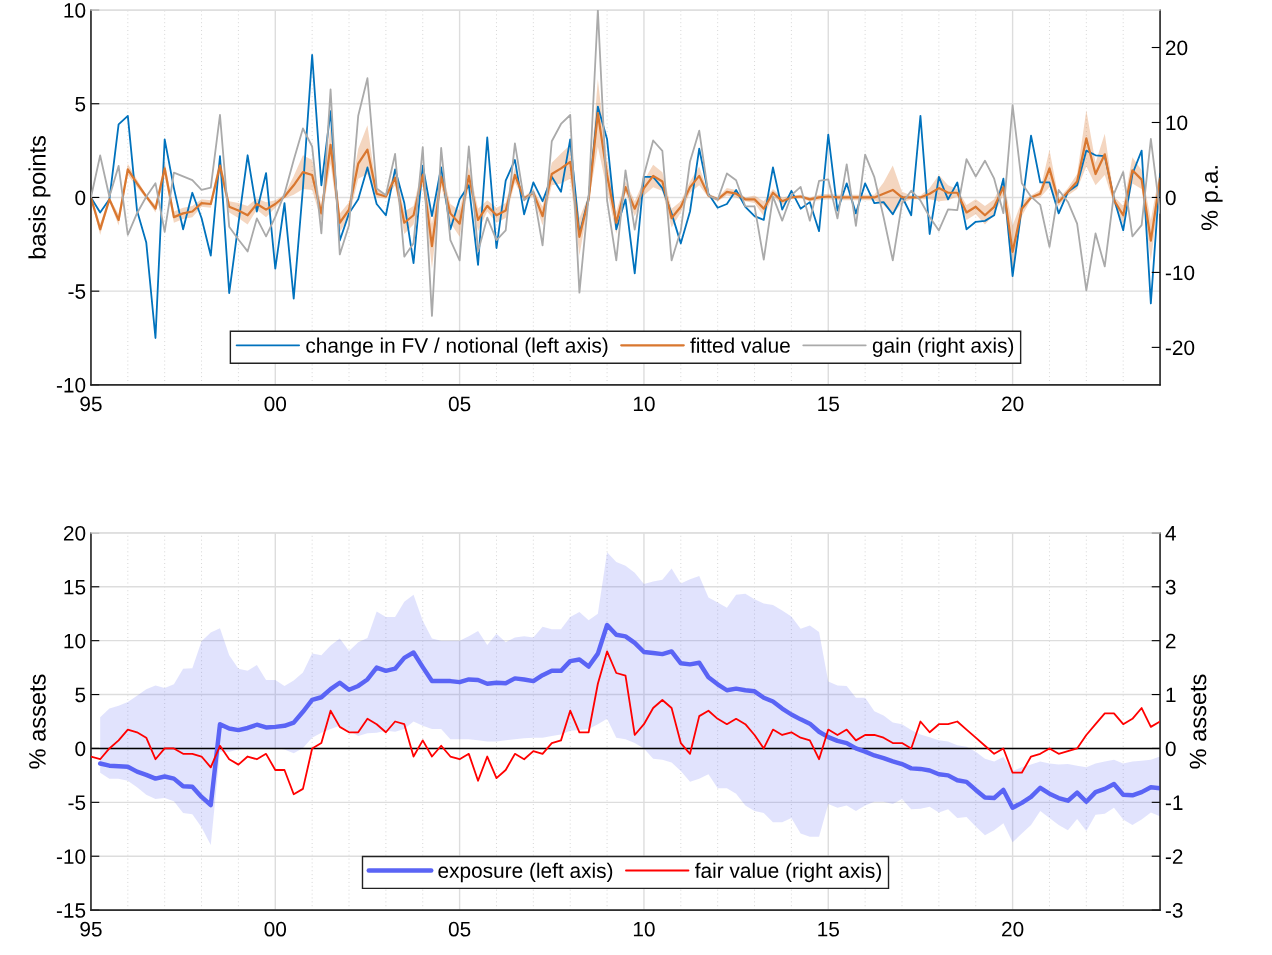  What do you see at coordinates (1170, 641) in the screenshot?
I see `y2-tick-label: 2` at bounding box center [1170, 641].